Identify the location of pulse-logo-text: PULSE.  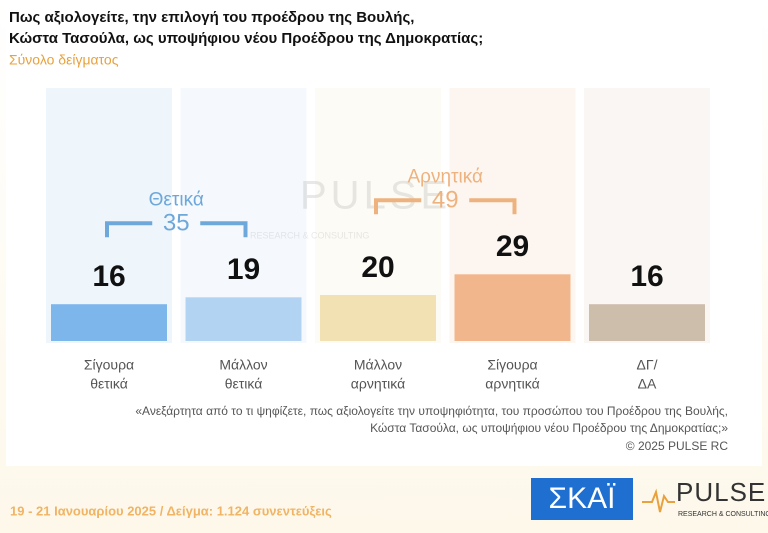
(721, 492).